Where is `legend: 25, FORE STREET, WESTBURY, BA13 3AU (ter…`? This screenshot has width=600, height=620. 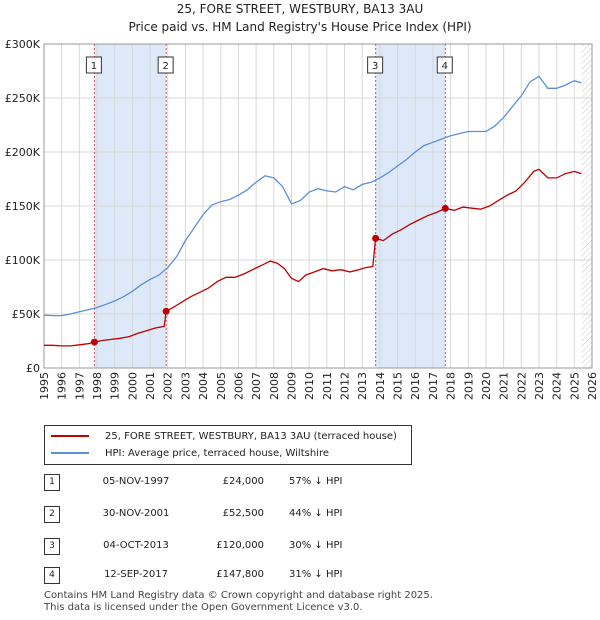 legend: 25, FORE STREET, WESTBURY, BA13 3AU (ter… is located at coordinates (228, 445).